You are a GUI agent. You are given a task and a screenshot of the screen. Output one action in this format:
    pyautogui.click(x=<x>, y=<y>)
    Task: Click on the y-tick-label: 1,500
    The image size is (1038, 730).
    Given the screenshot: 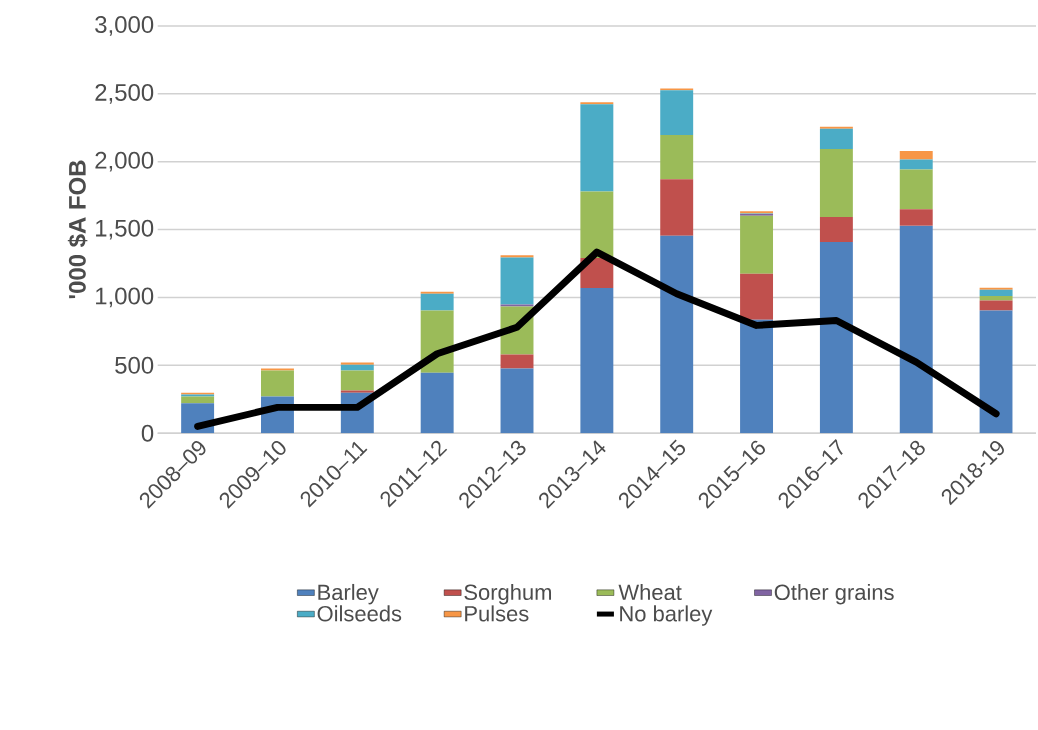 What is the action you would take?
    pyautogui.click(x=125, y=229)
    